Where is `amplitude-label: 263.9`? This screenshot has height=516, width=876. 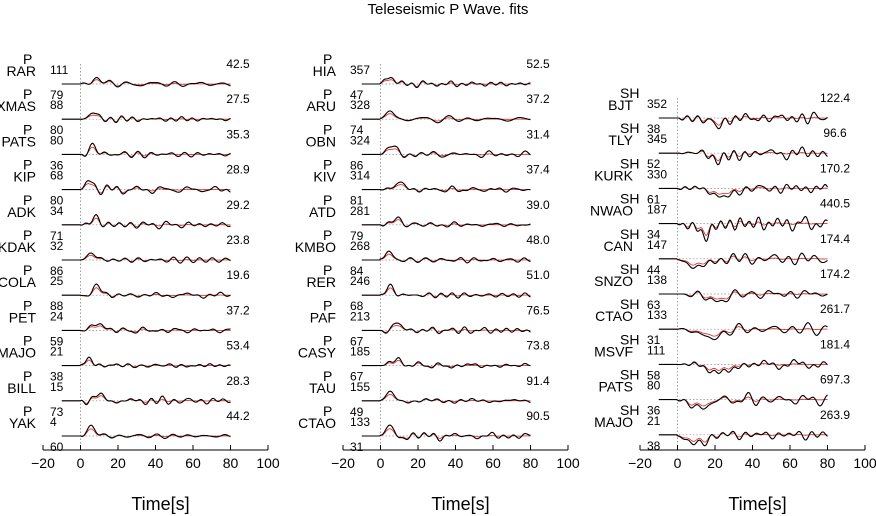
amplitude-label: 263.9 is located at coordinates (835, 415).